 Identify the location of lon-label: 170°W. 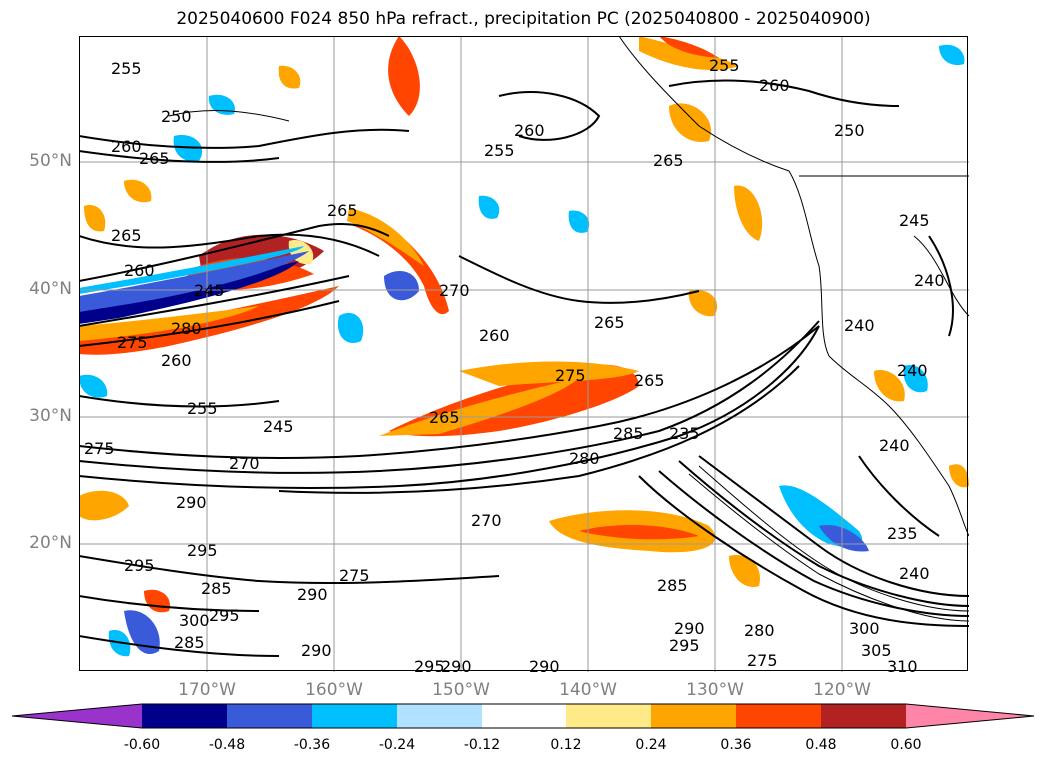
(207, 690).